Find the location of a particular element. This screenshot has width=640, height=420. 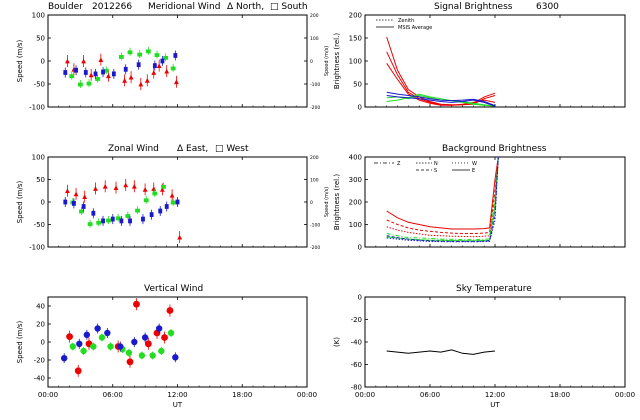

background-y-axis-label: Brightness (rel.) is located at coordinates (337, 202).